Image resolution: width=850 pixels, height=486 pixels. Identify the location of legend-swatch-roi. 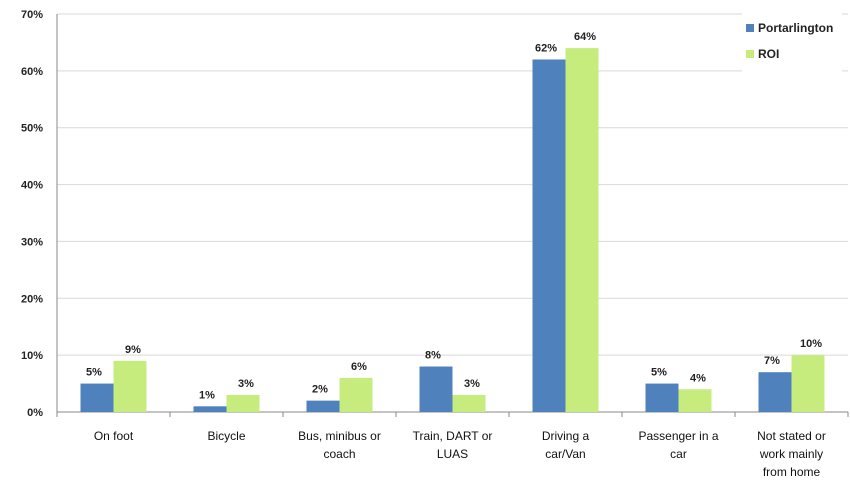
(750, 54).